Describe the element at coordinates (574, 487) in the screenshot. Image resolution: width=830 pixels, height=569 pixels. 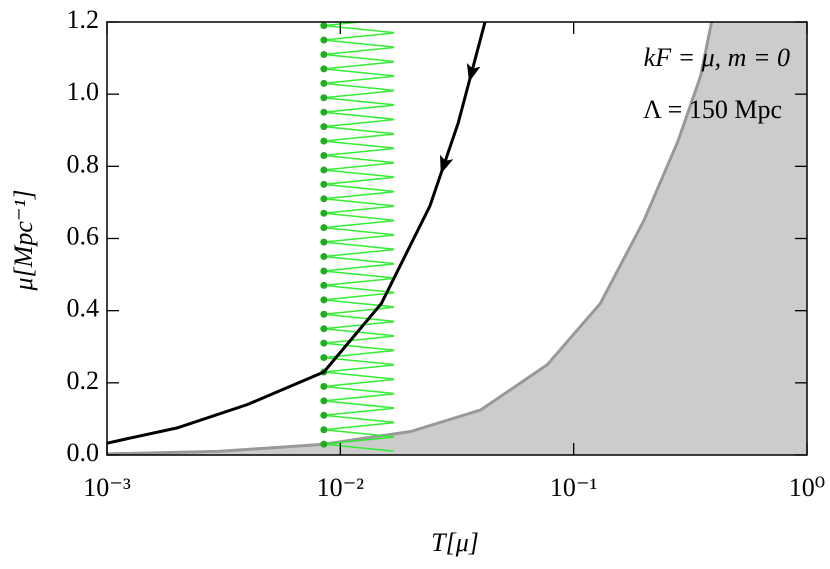
I see `x-tick-label: 10⁻¹` at that location.